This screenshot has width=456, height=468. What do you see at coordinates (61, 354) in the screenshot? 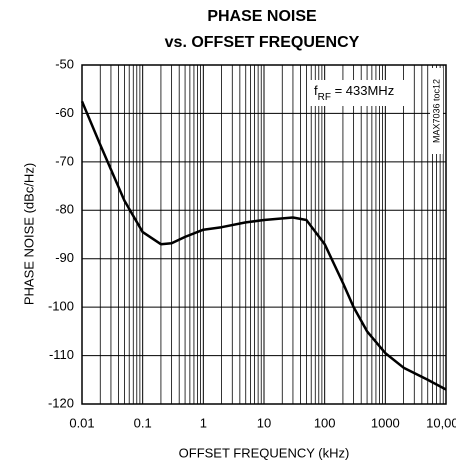
I see `y-tick-label: -110` at bounding box center [61, 354].